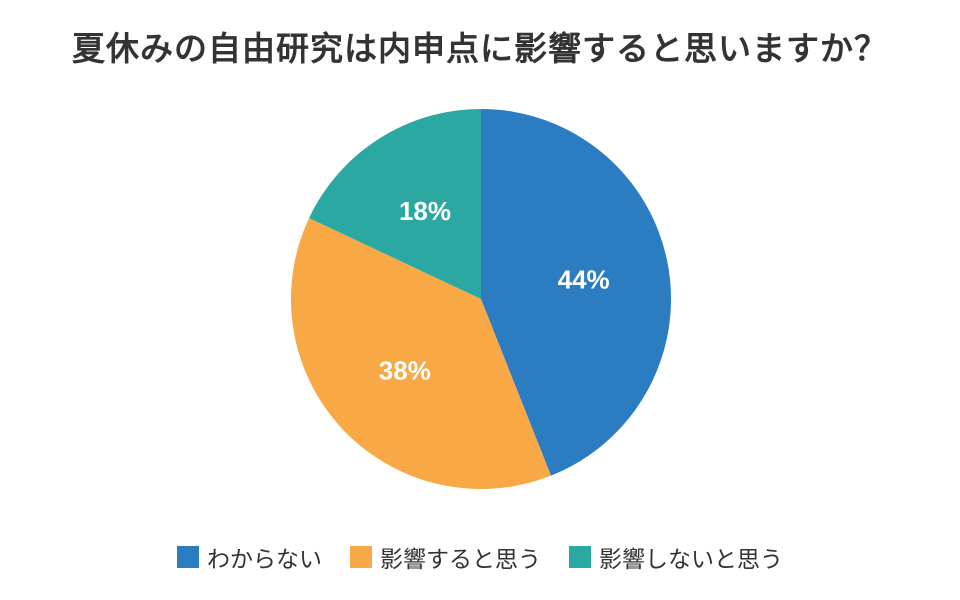 The height and width of the screenshot is (600, 960). I want to click on legend-item-unknown: わからない, so click(249, 557).